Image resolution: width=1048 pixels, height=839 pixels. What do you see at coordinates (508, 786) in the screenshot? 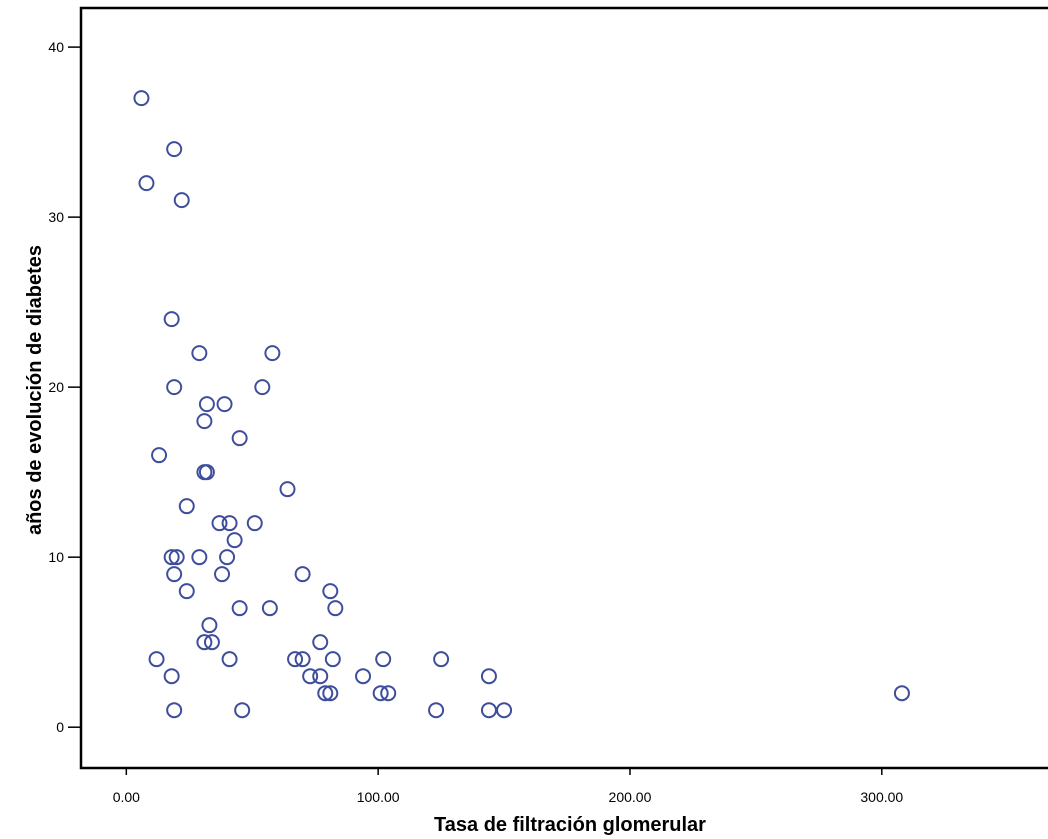
I see `x-axis: 0.00 100.00 200.00 300.00` at bounding box center [508, 786].